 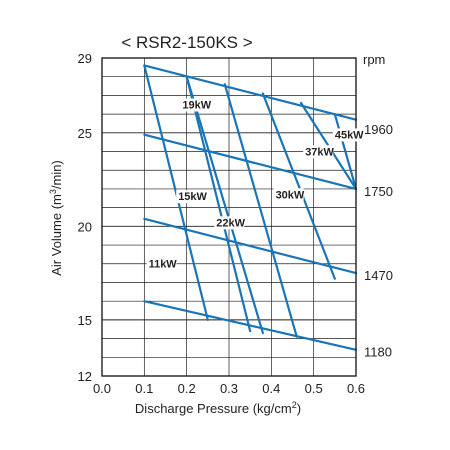 I want to click on power-label-15kW: 15kW, so click(x=192, y=197).